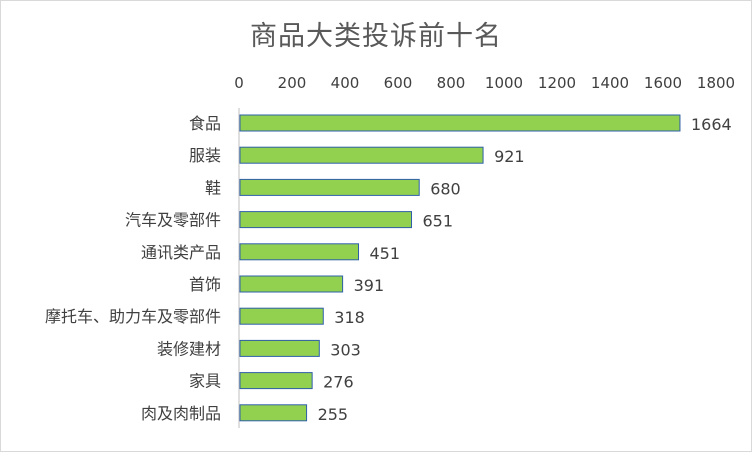 The image size is (752, 452). Describe the element at coordinates (189, 348) in the screenshot. I see `category-label: 装修建材` at that location.